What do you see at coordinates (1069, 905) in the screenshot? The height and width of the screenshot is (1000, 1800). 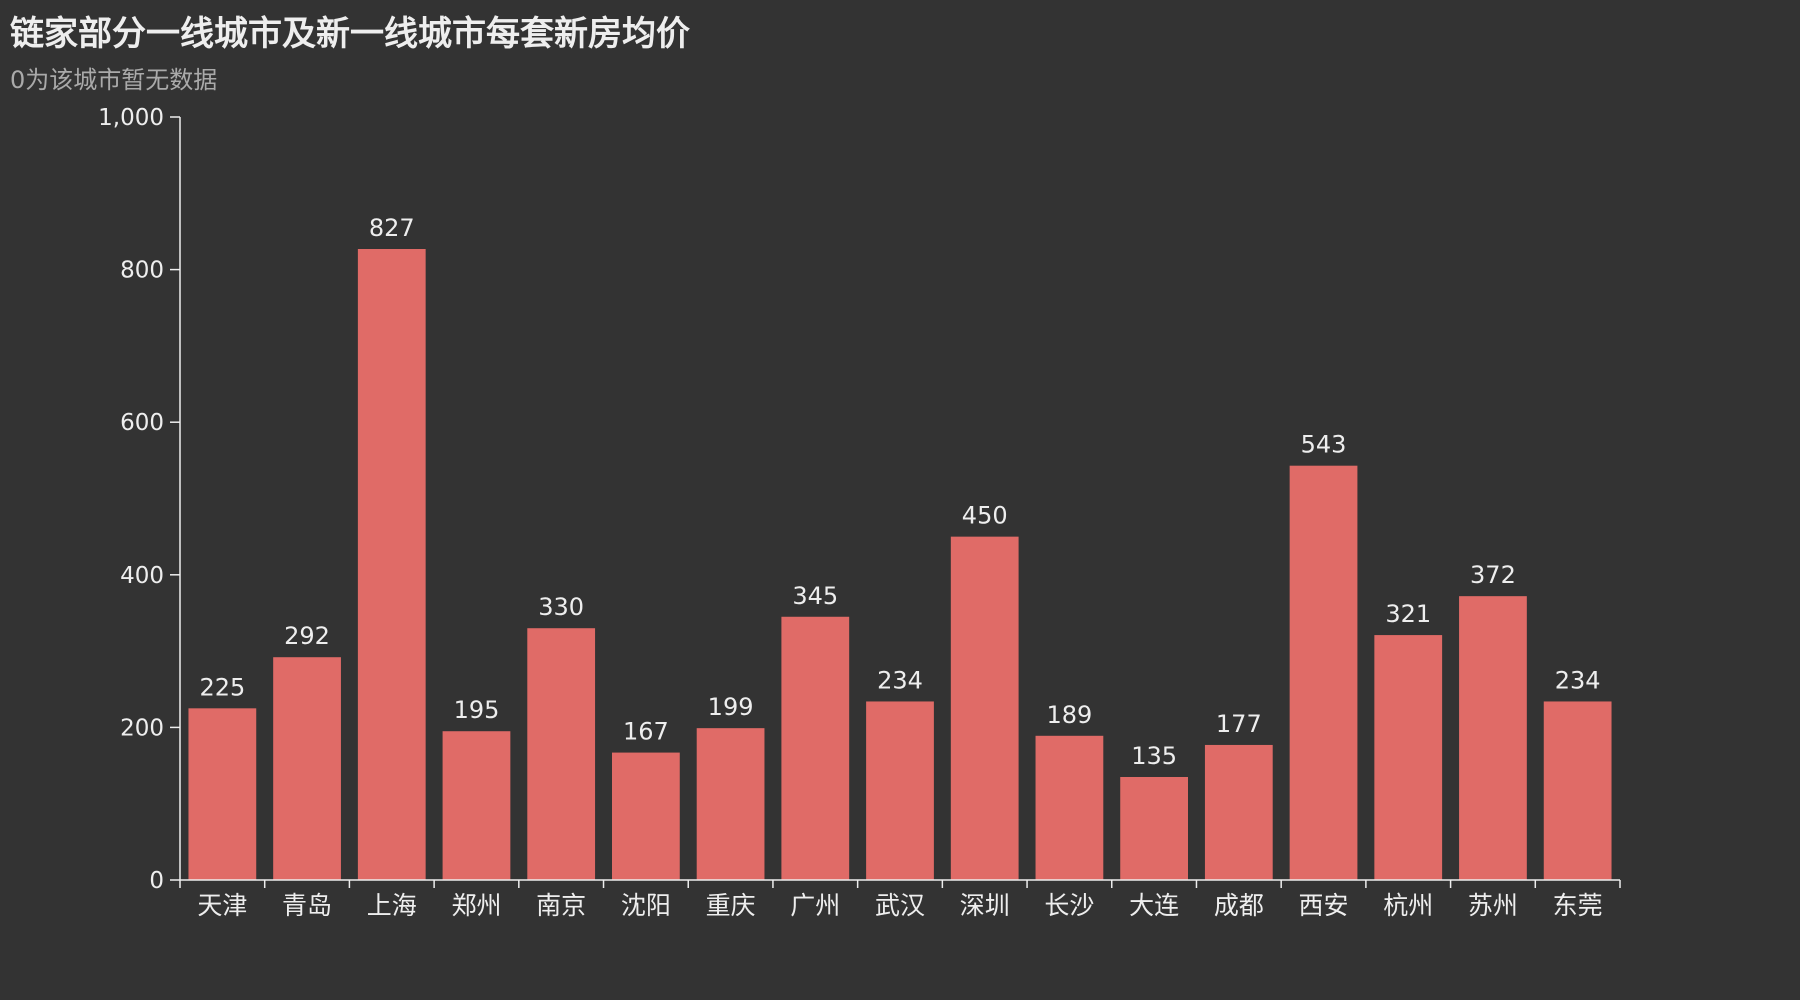 I see `x-category-label: 长沙` at bounding box center [1069, 905].